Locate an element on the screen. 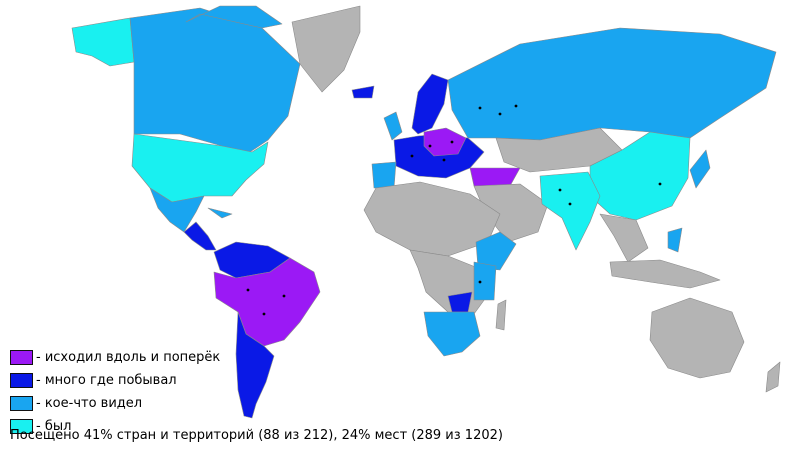 Image resolution: width=800 pixels, height=450 pixels. region-australia is located at coordinates (697, 338).